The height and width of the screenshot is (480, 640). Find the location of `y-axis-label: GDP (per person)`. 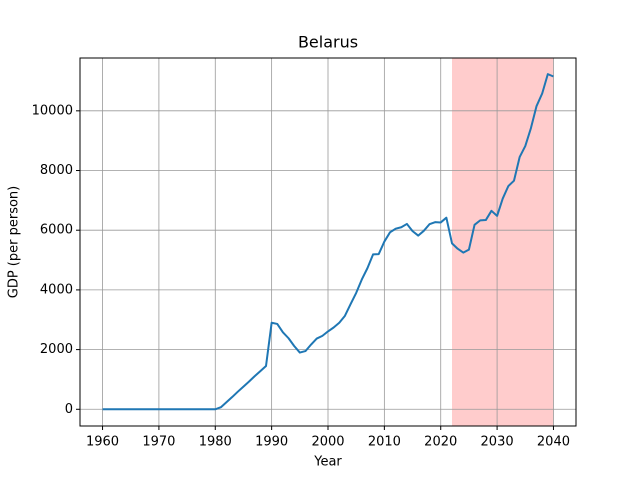

y-axis-label: GDP (per person) is located at coordinates (14, 242).